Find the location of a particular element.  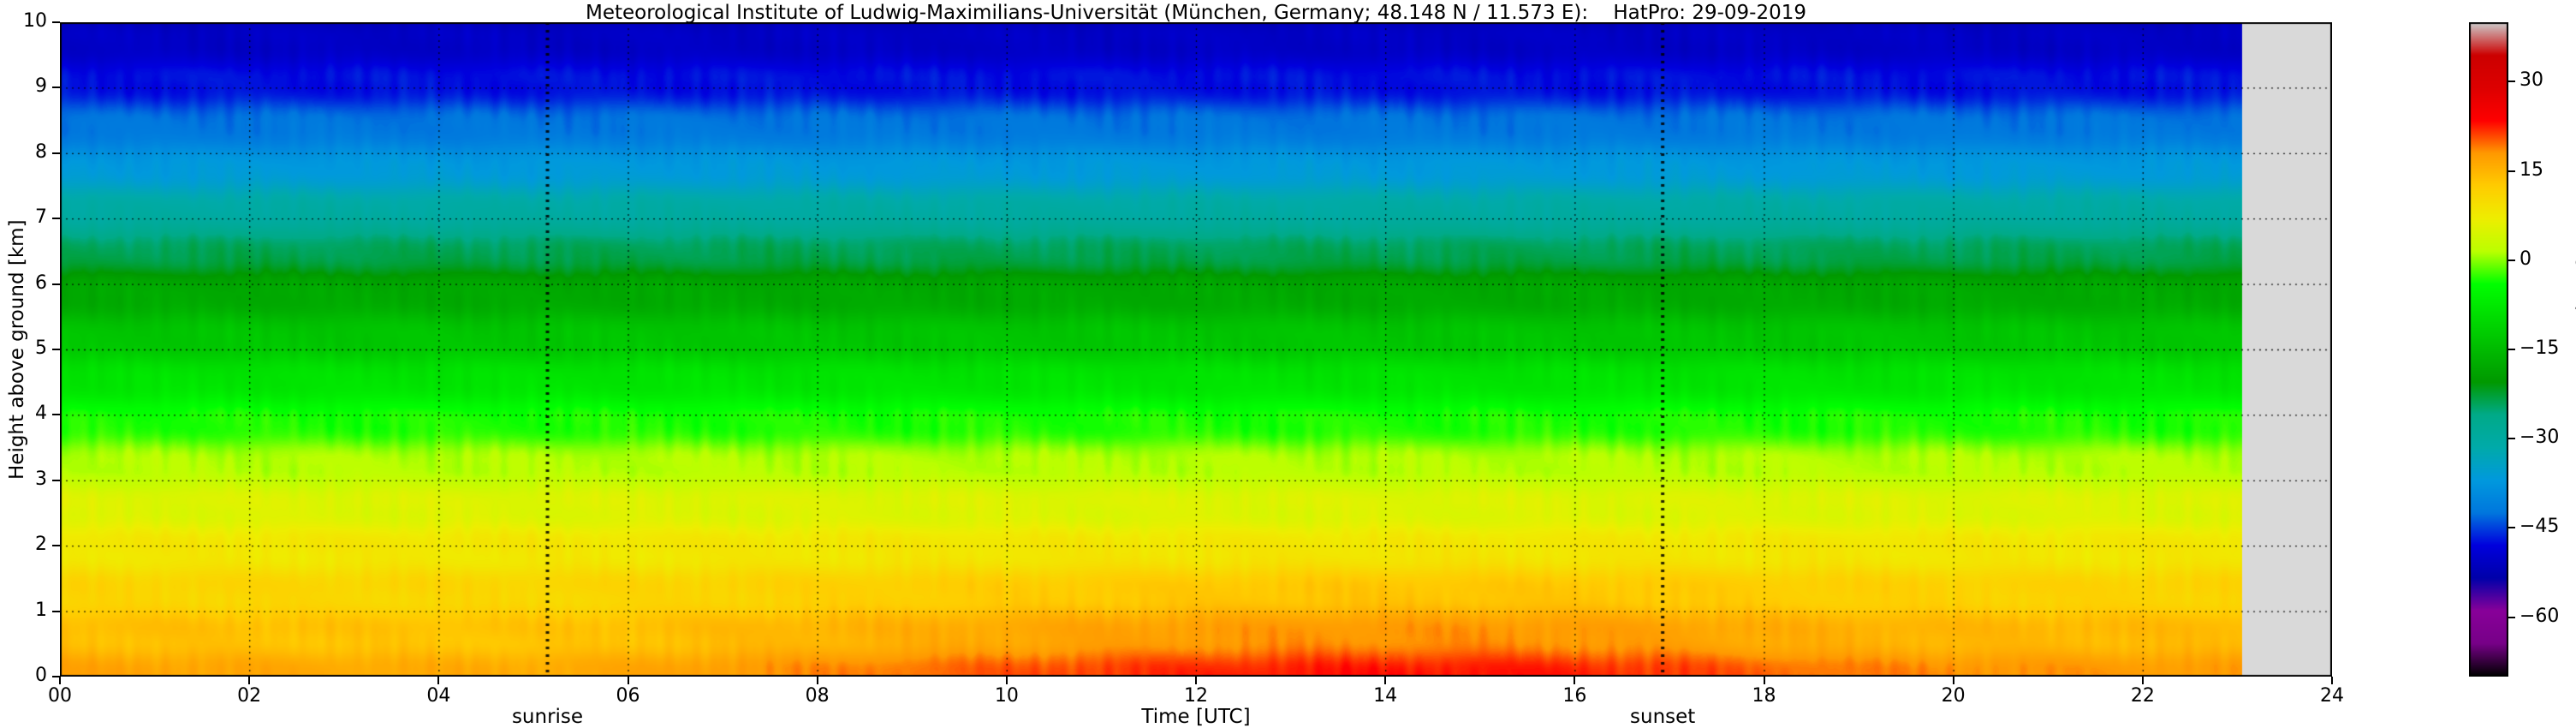

annotation-sunrise: sunrise is located at coordinates (547, 717).